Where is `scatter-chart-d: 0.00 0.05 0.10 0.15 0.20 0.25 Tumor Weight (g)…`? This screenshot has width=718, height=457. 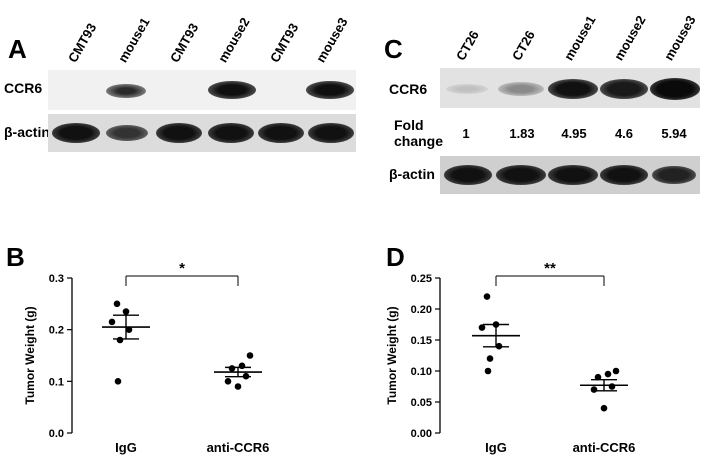
scatter-chart-d: 0.00 0.05 0.10 0.15 0.20 0.25 Tumor Weight (g)… is located at coordinates (510, 357).